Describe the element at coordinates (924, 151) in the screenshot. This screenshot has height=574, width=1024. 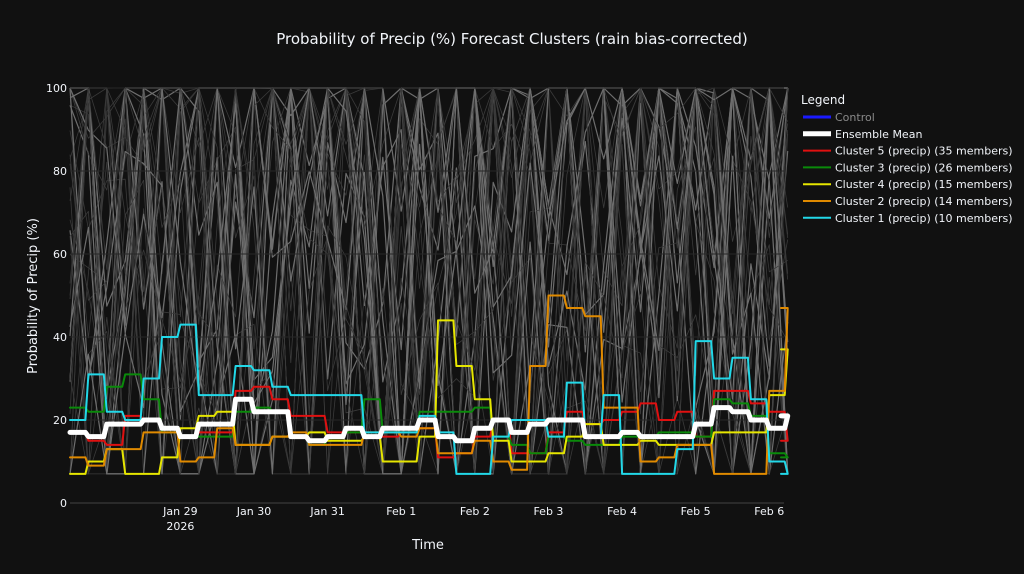
I see `legend-label: Cluster 5 (precip) (35 members)` at that location.